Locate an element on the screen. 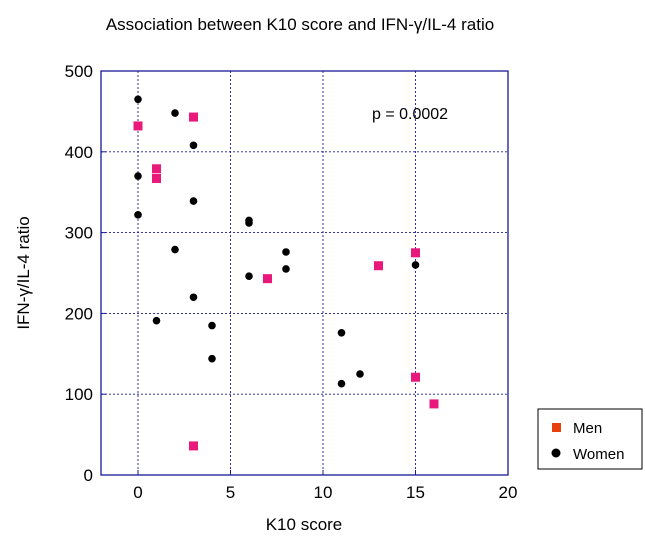 The width and height of the screenshot is (645, 538). legend-women-label: Women is located at coordinates (598, 454).